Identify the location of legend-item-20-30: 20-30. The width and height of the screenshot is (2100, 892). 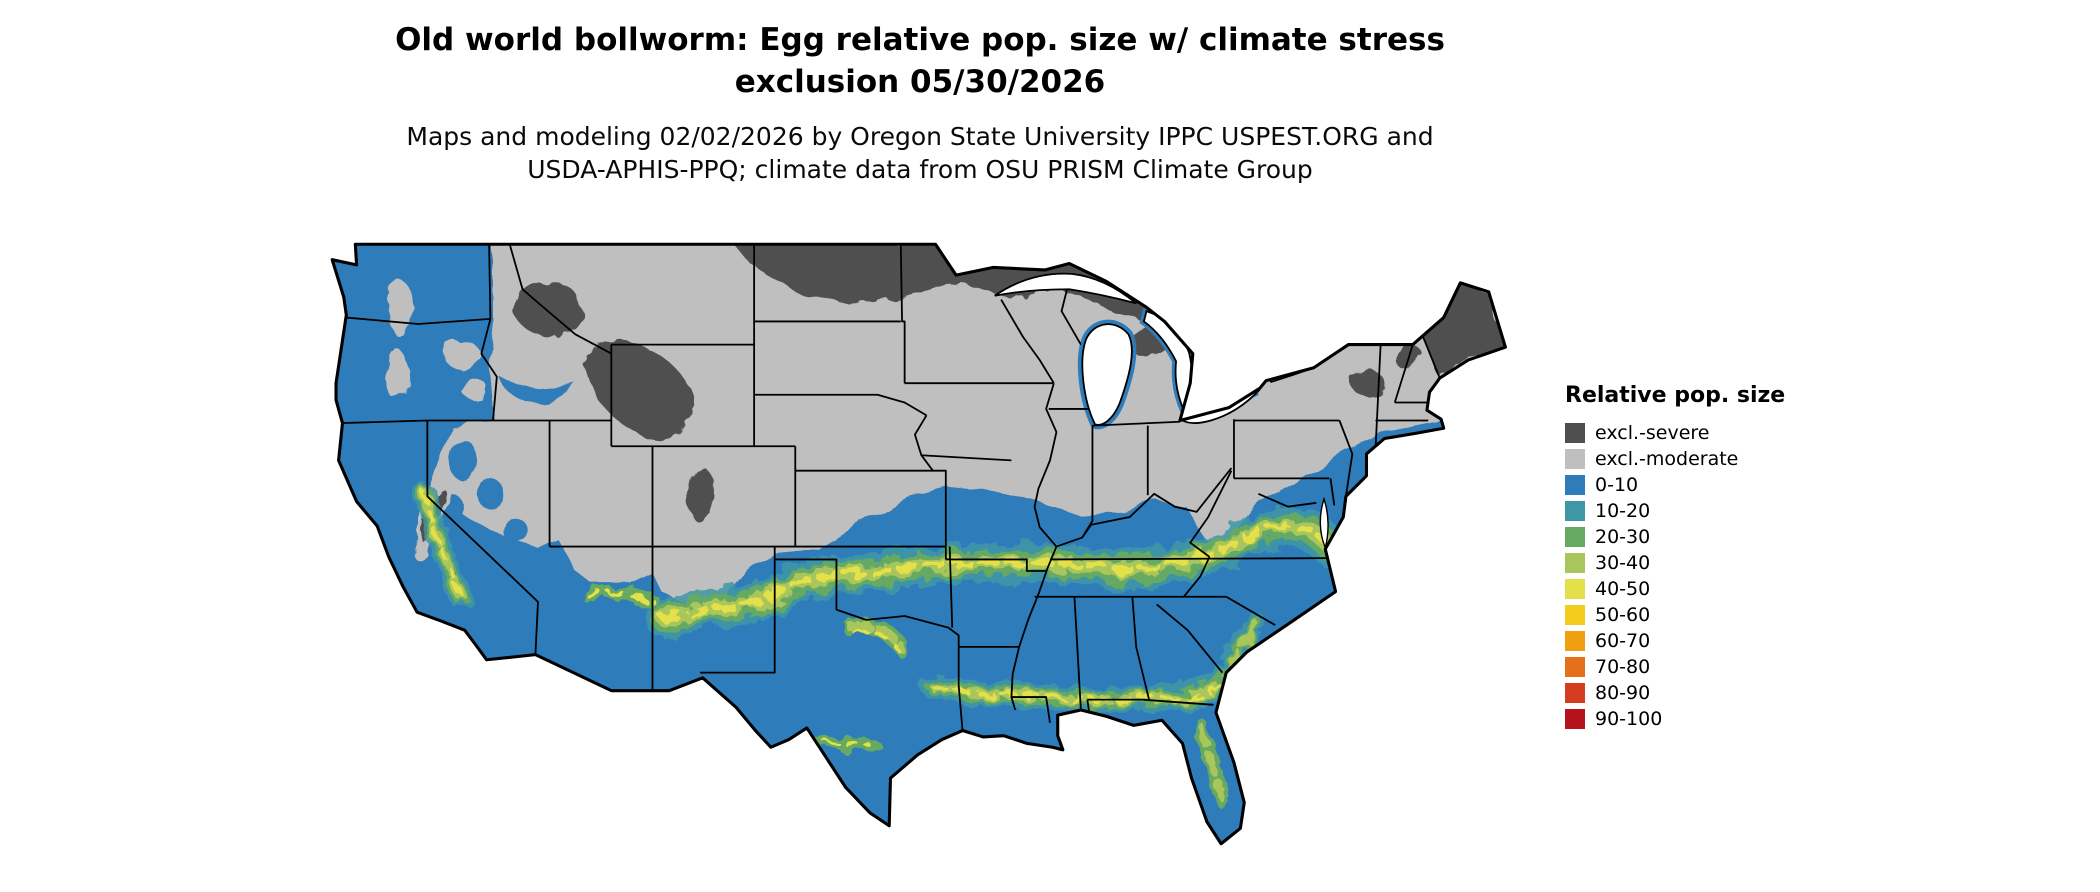
(1675, 537).